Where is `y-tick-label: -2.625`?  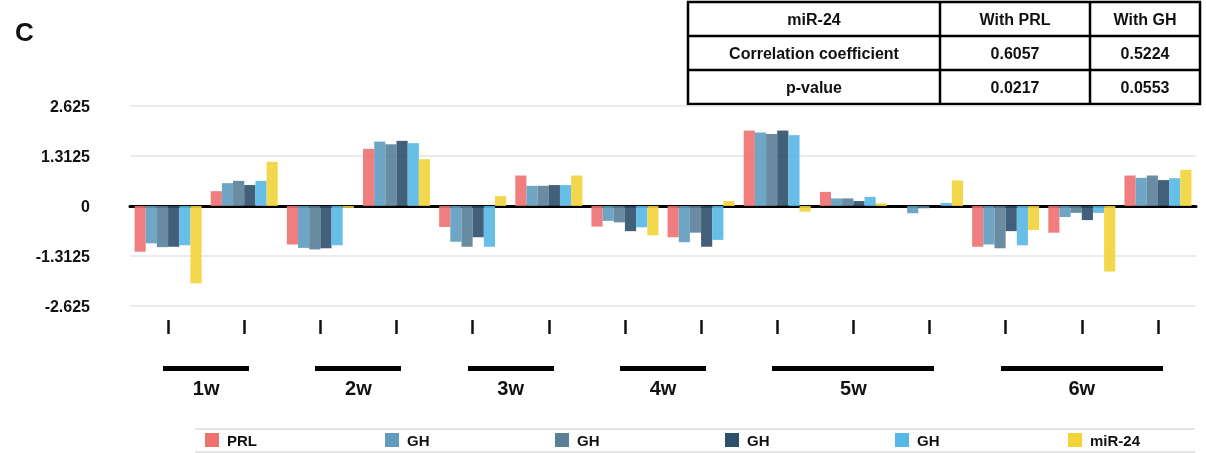 y-tick-label: -2.625 is located at coordinates (67, 306).